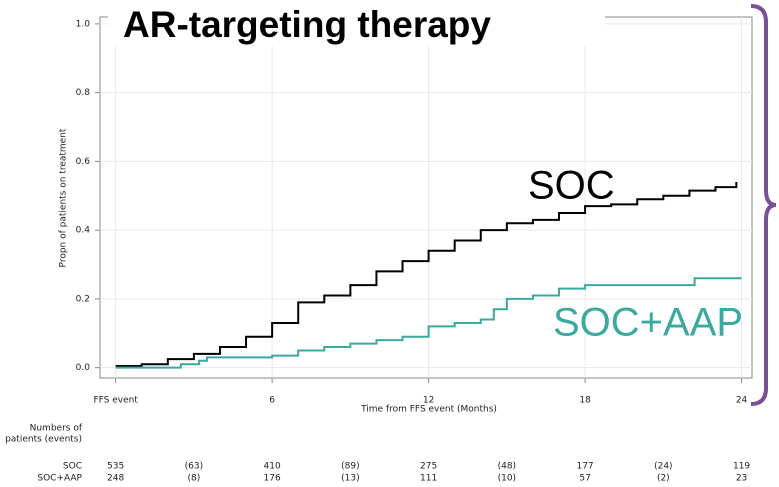 The width and height of the screenshot is (779, 487). Describe the element at coordinates (428, 467) in the screenshot. I see `risk-cell: 275` at that location.